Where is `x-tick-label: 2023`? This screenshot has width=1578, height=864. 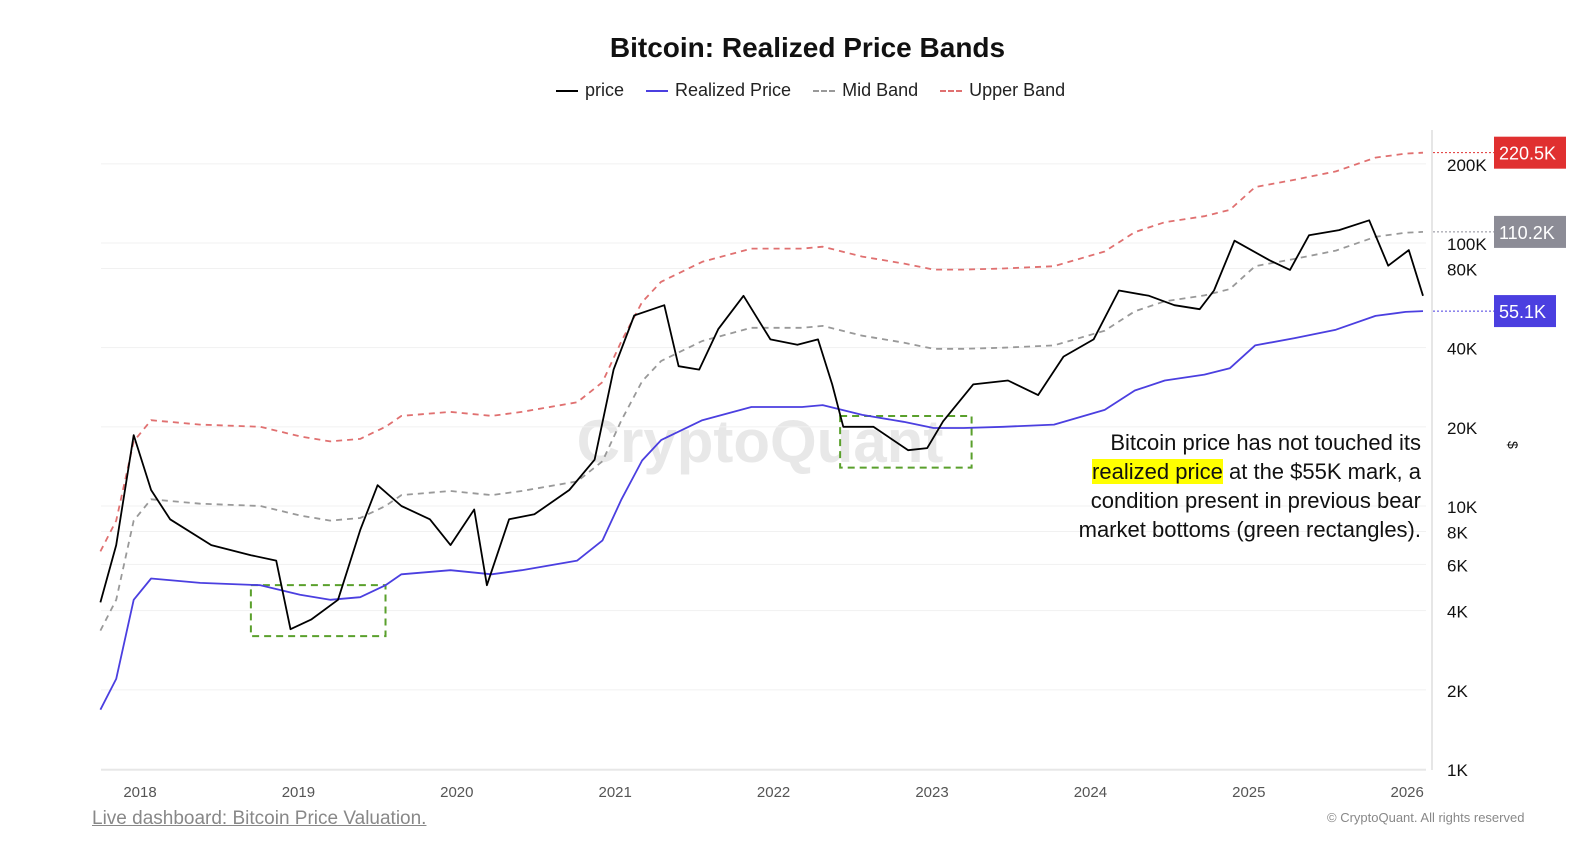 x-tick-label: 2023 is located at coordinates (931, 792).